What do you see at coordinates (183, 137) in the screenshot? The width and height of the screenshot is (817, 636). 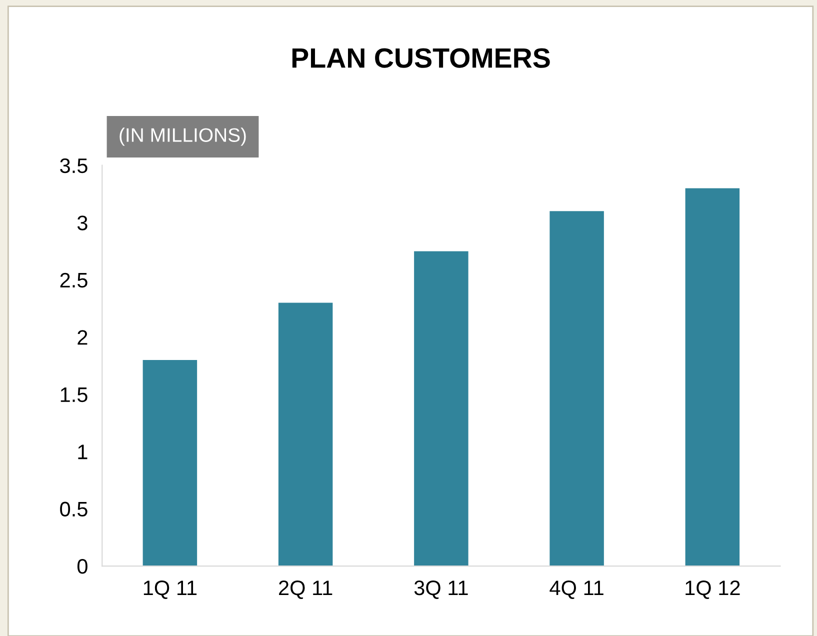 I see `text: (IN MILLIONS)` at bounding box center [183, 137].